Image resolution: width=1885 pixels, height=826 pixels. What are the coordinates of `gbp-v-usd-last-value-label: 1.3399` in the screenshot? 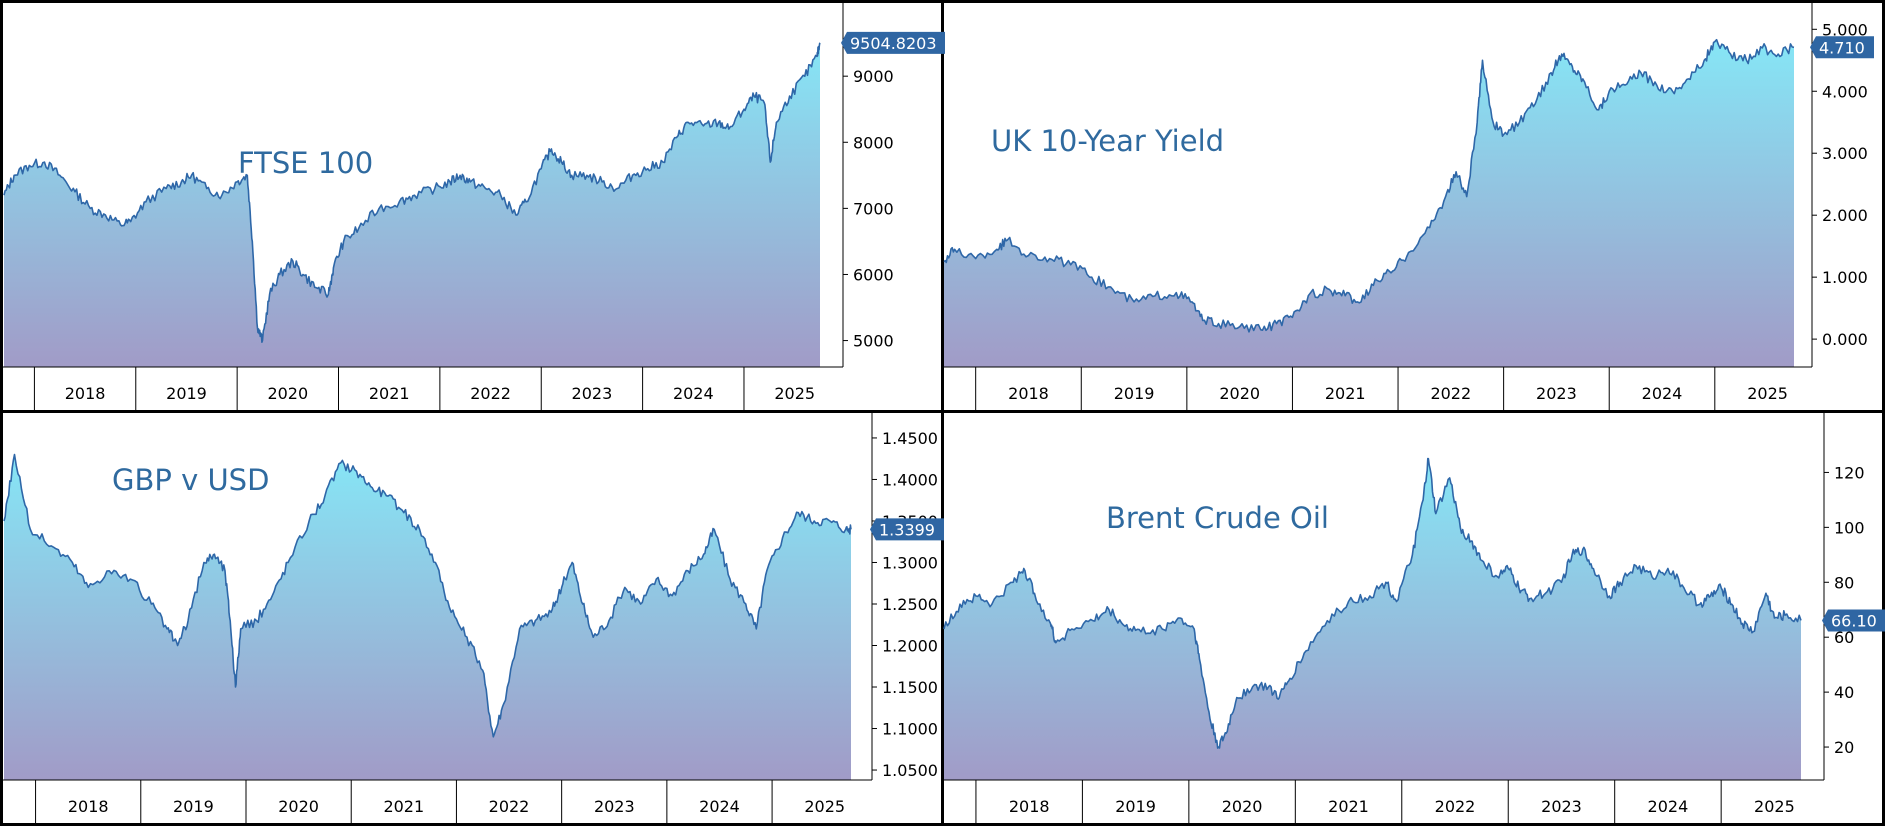 It's located at (907, 529).